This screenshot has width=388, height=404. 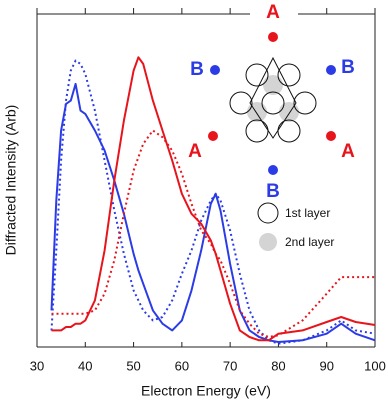 What do you see at coordinates (85, 365) in the screenshot?
I see `x-tick-label: 40` at bounding box center [85, 365].